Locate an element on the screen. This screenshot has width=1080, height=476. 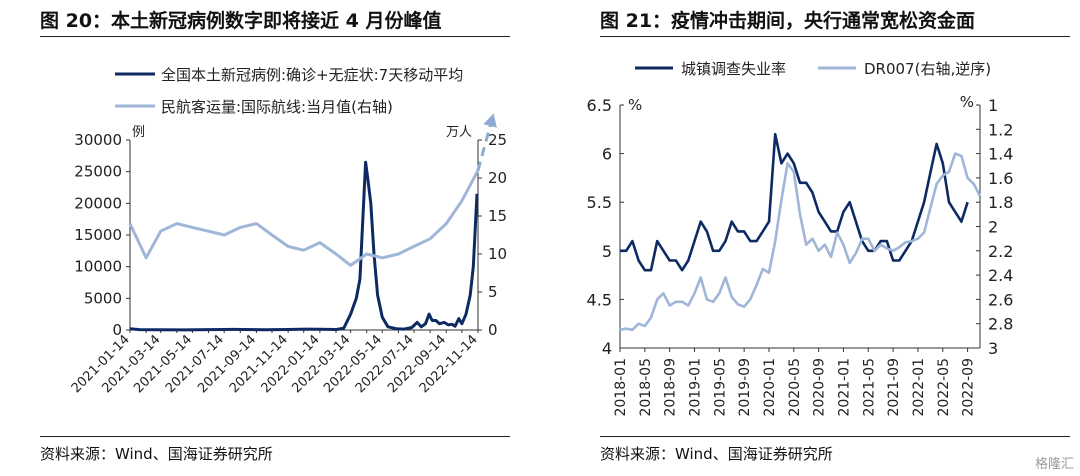
figure-title: 图 21：疫情冲击期间，央行通常宽松资金面 is located at coordinates (788, 21).